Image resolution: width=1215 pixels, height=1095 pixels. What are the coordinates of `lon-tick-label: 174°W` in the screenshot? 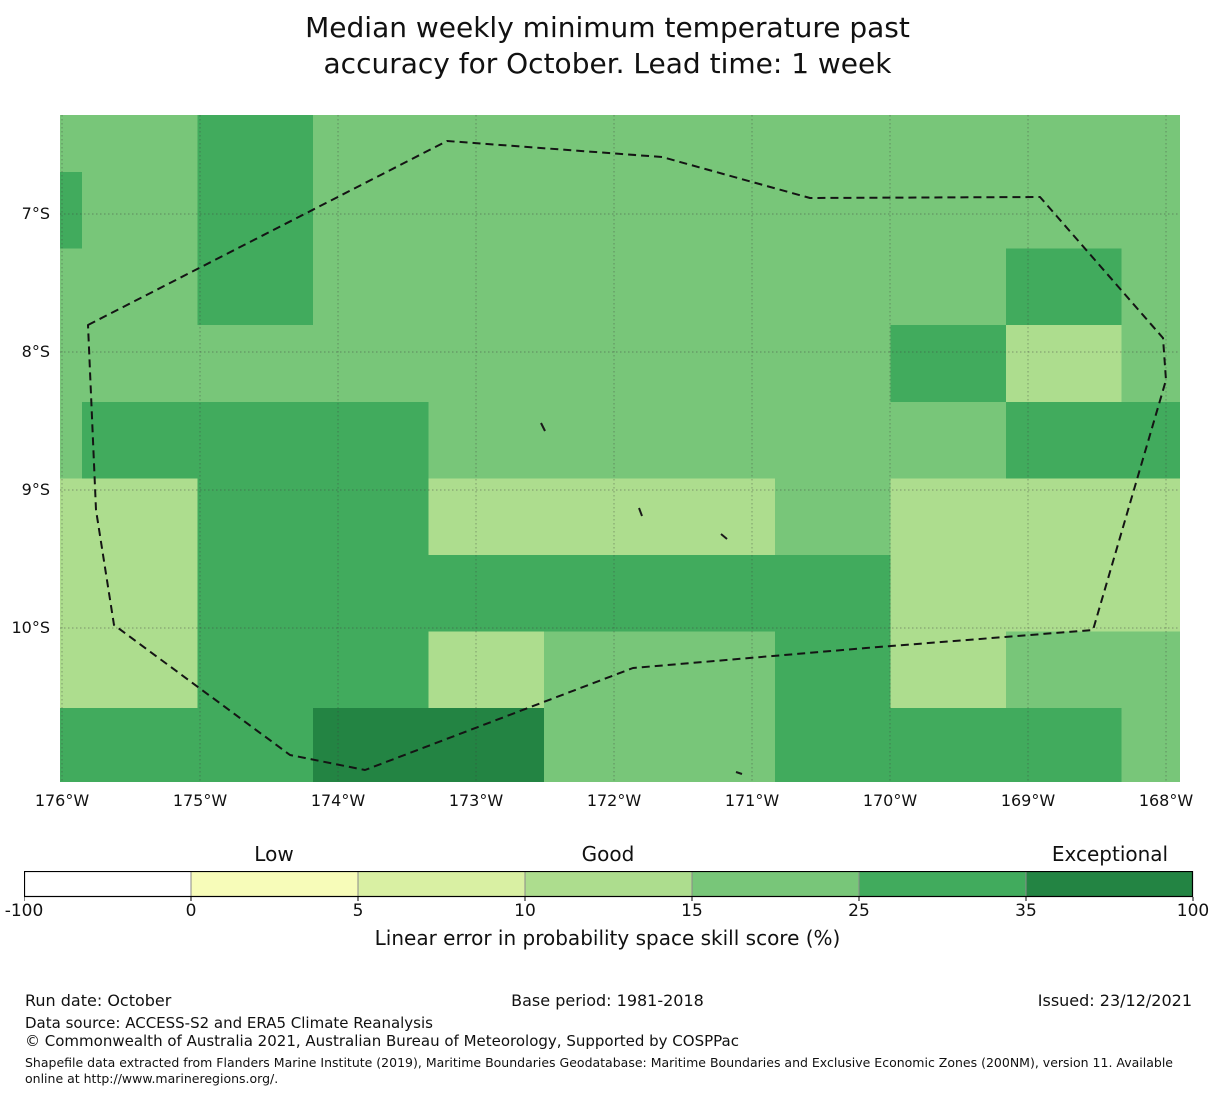 It's located at (338, 800).